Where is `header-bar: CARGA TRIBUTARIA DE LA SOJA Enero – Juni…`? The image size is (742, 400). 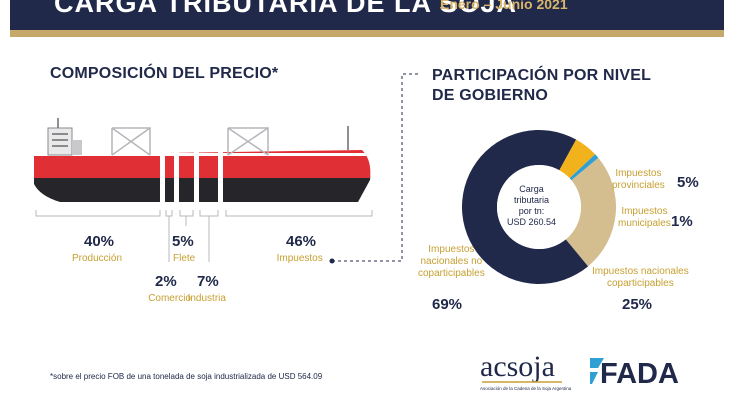 header-bar: CARGA TRIBUTARIA DE LA SOJA Enero – Juni… is located at coordinates (367, 15).